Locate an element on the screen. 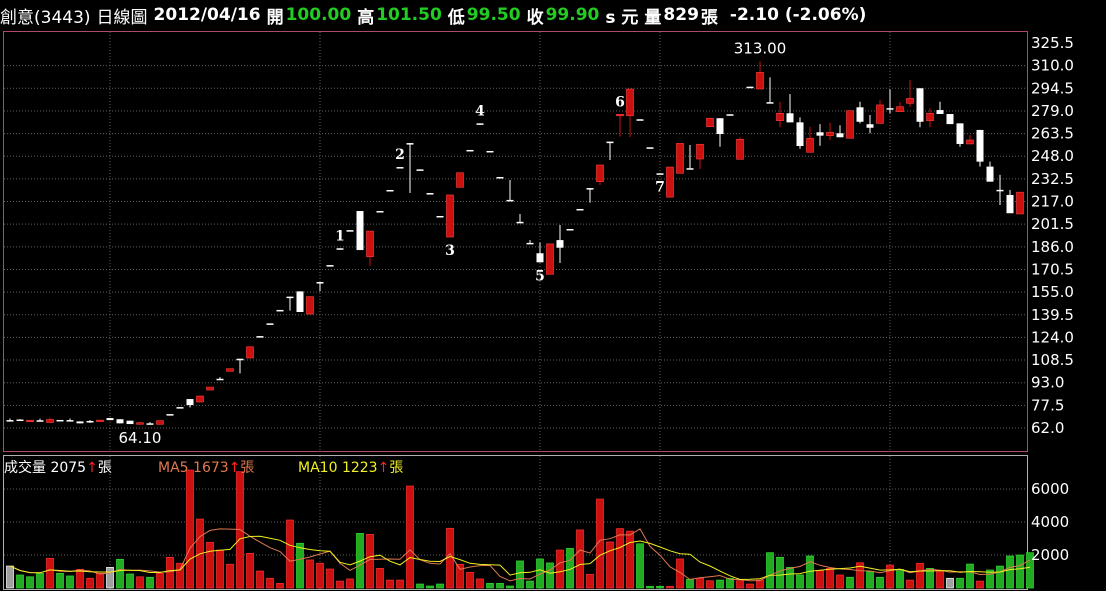  high-label: 高 is located at coordinates (366, 17).